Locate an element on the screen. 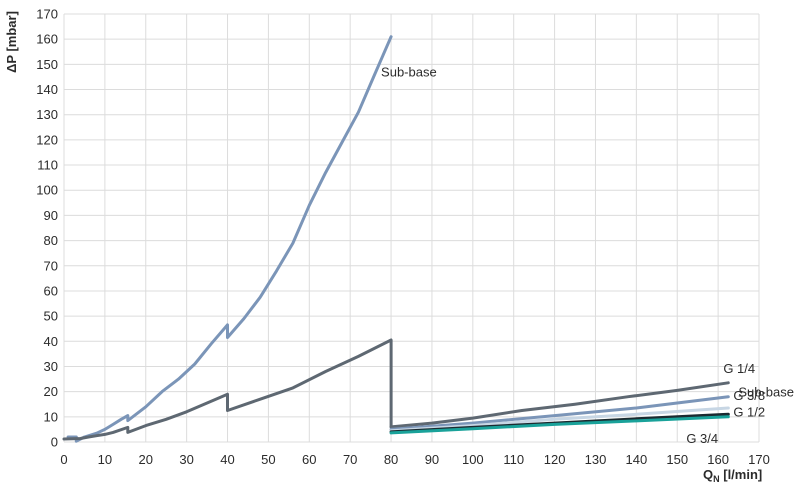  x-tick-label: 50 is located at coordinates (268, 459).